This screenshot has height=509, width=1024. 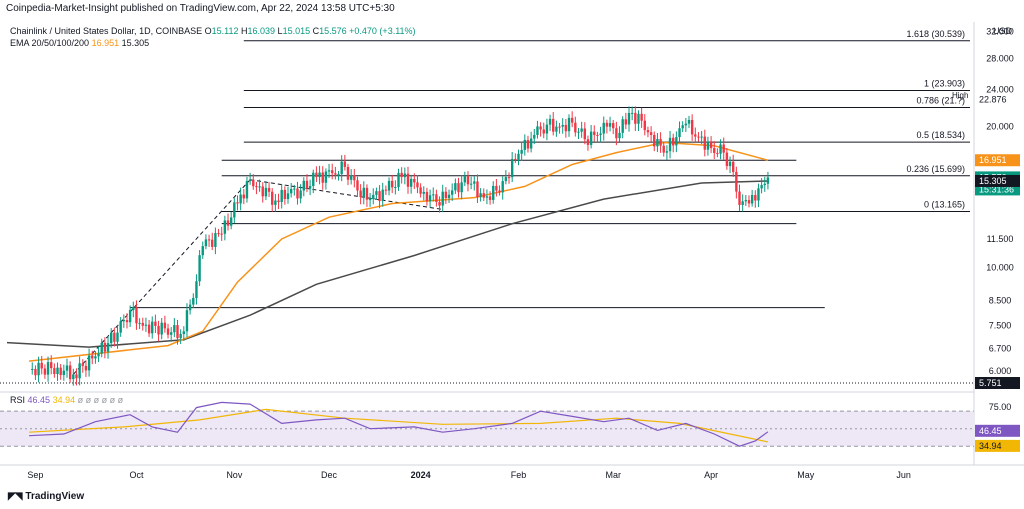 What do you see at coordinates (1000, 58) in the screenshot?
I see `price-tick-label: 28.000` at bounding box center [1000, 58].